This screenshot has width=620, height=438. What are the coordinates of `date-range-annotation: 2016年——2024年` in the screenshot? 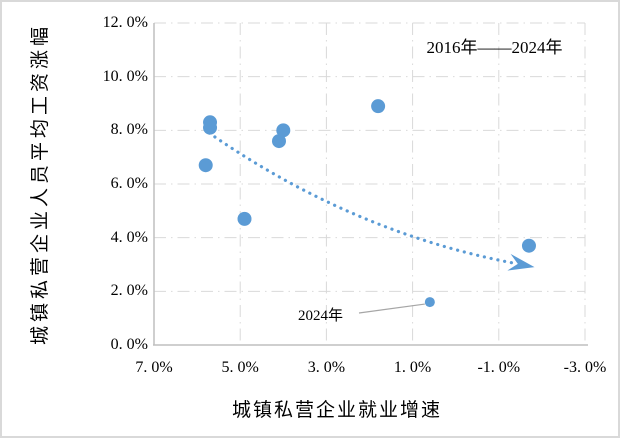 It's located at (494, 47).